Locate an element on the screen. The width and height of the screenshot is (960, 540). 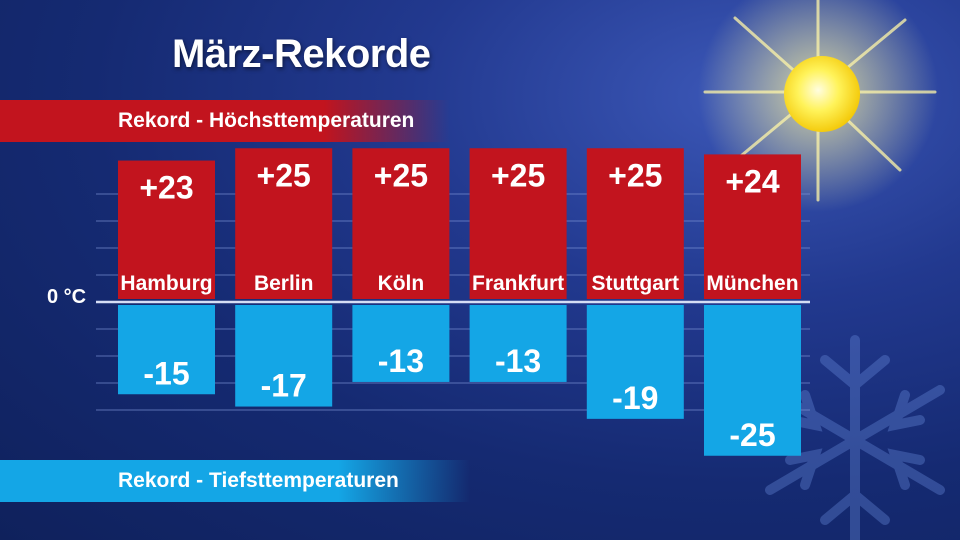
low-value-label: -15 is located at coordinates (166, 373).